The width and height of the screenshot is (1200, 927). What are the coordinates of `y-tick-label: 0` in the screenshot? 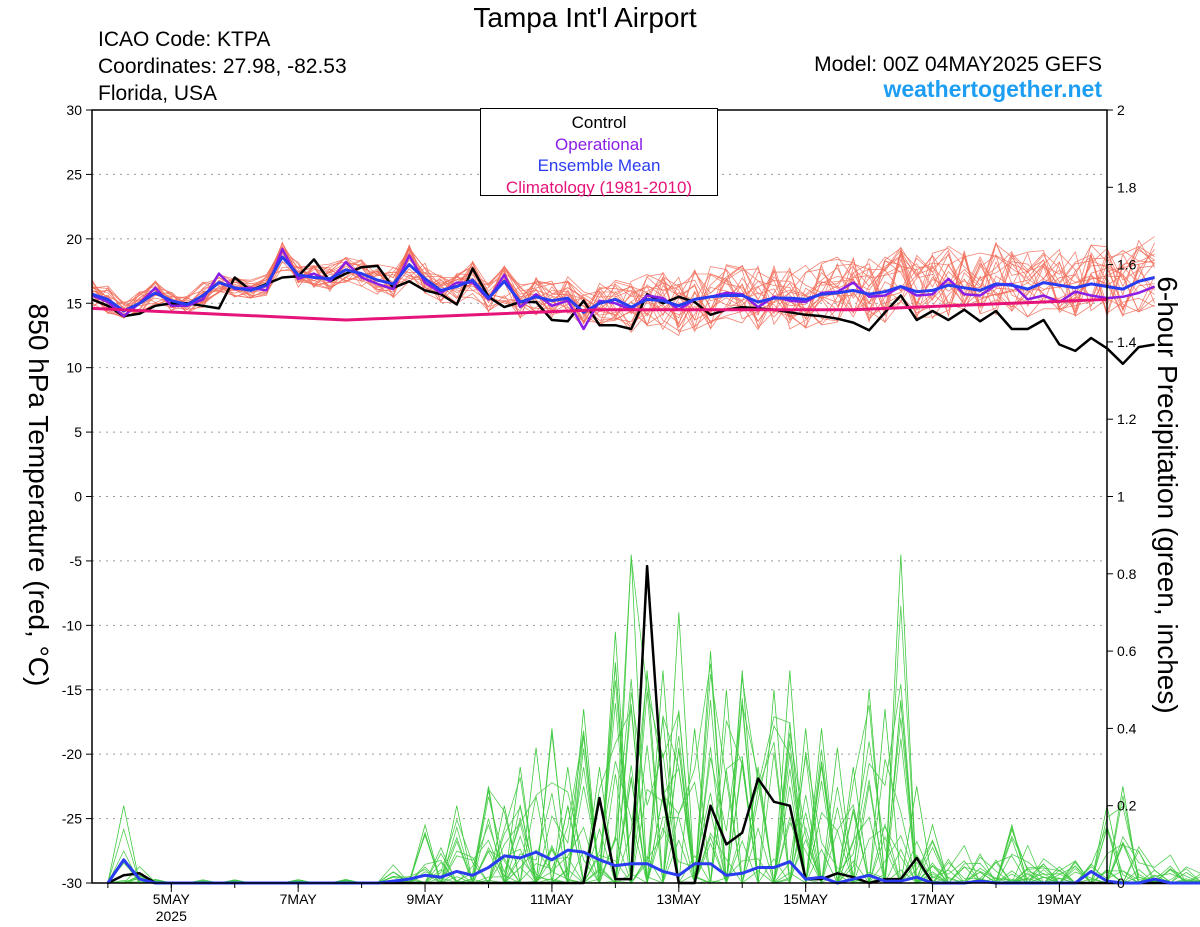 It's located at (78, 497).